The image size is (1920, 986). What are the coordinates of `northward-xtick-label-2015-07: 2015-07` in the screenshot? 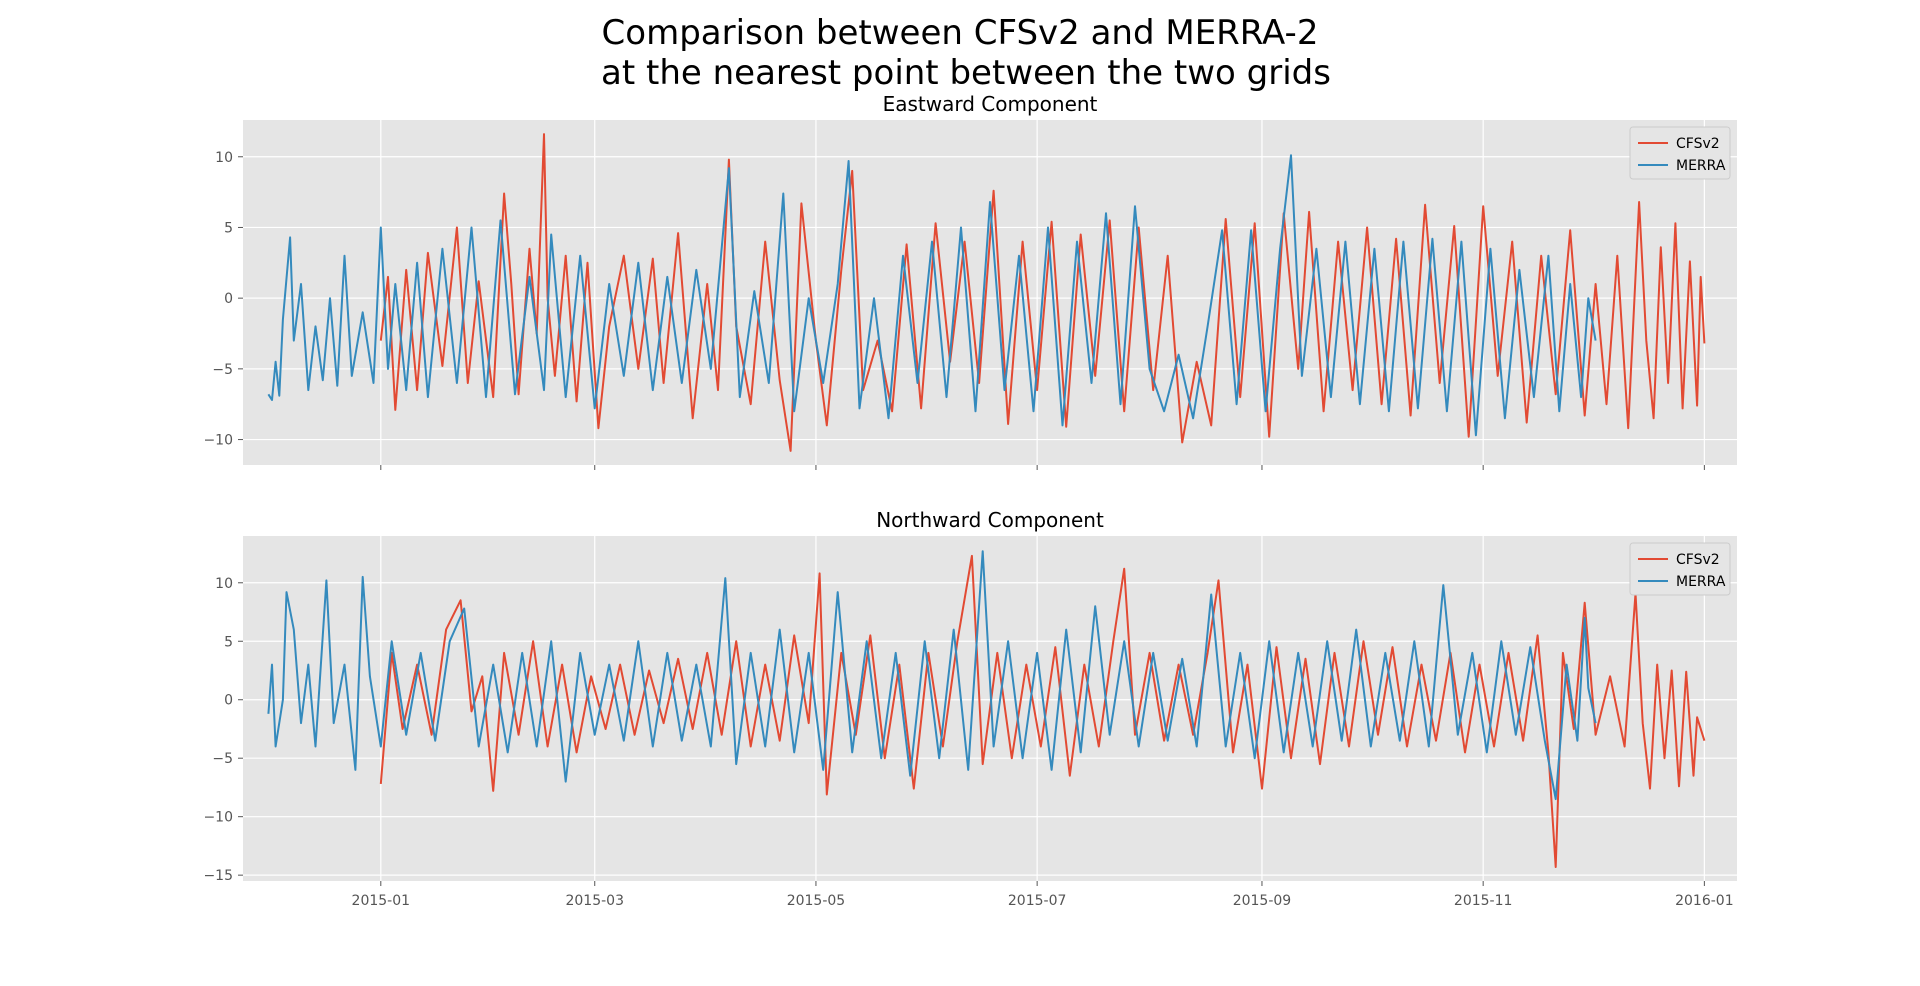 It's located at (1037, 901).